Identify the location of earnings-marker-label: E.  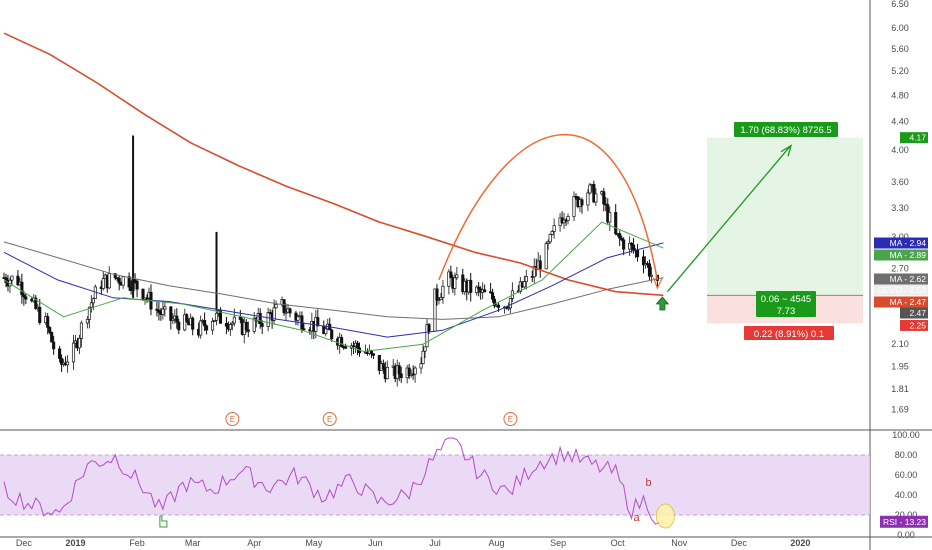
(232, 419).